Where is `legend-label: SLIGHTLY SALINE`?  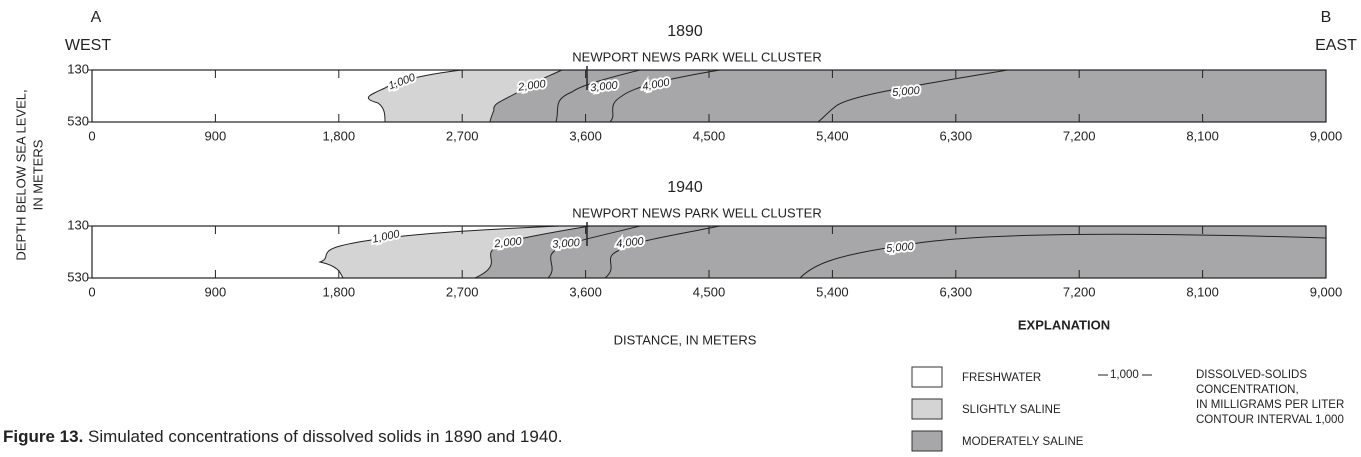
legend-label: SLIGHTLY SALINE is located at coordinates (1011, 410).